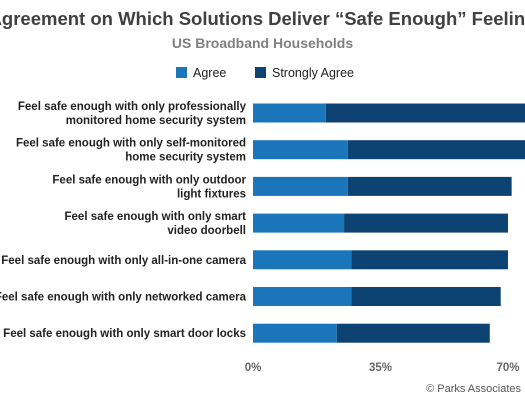 This screenshot has width=525, height=400. What do you see at coordinates (206, 231) in the screenshot?
I see `category-label-3-1: video doorbell` at bounding box center [206, 231].